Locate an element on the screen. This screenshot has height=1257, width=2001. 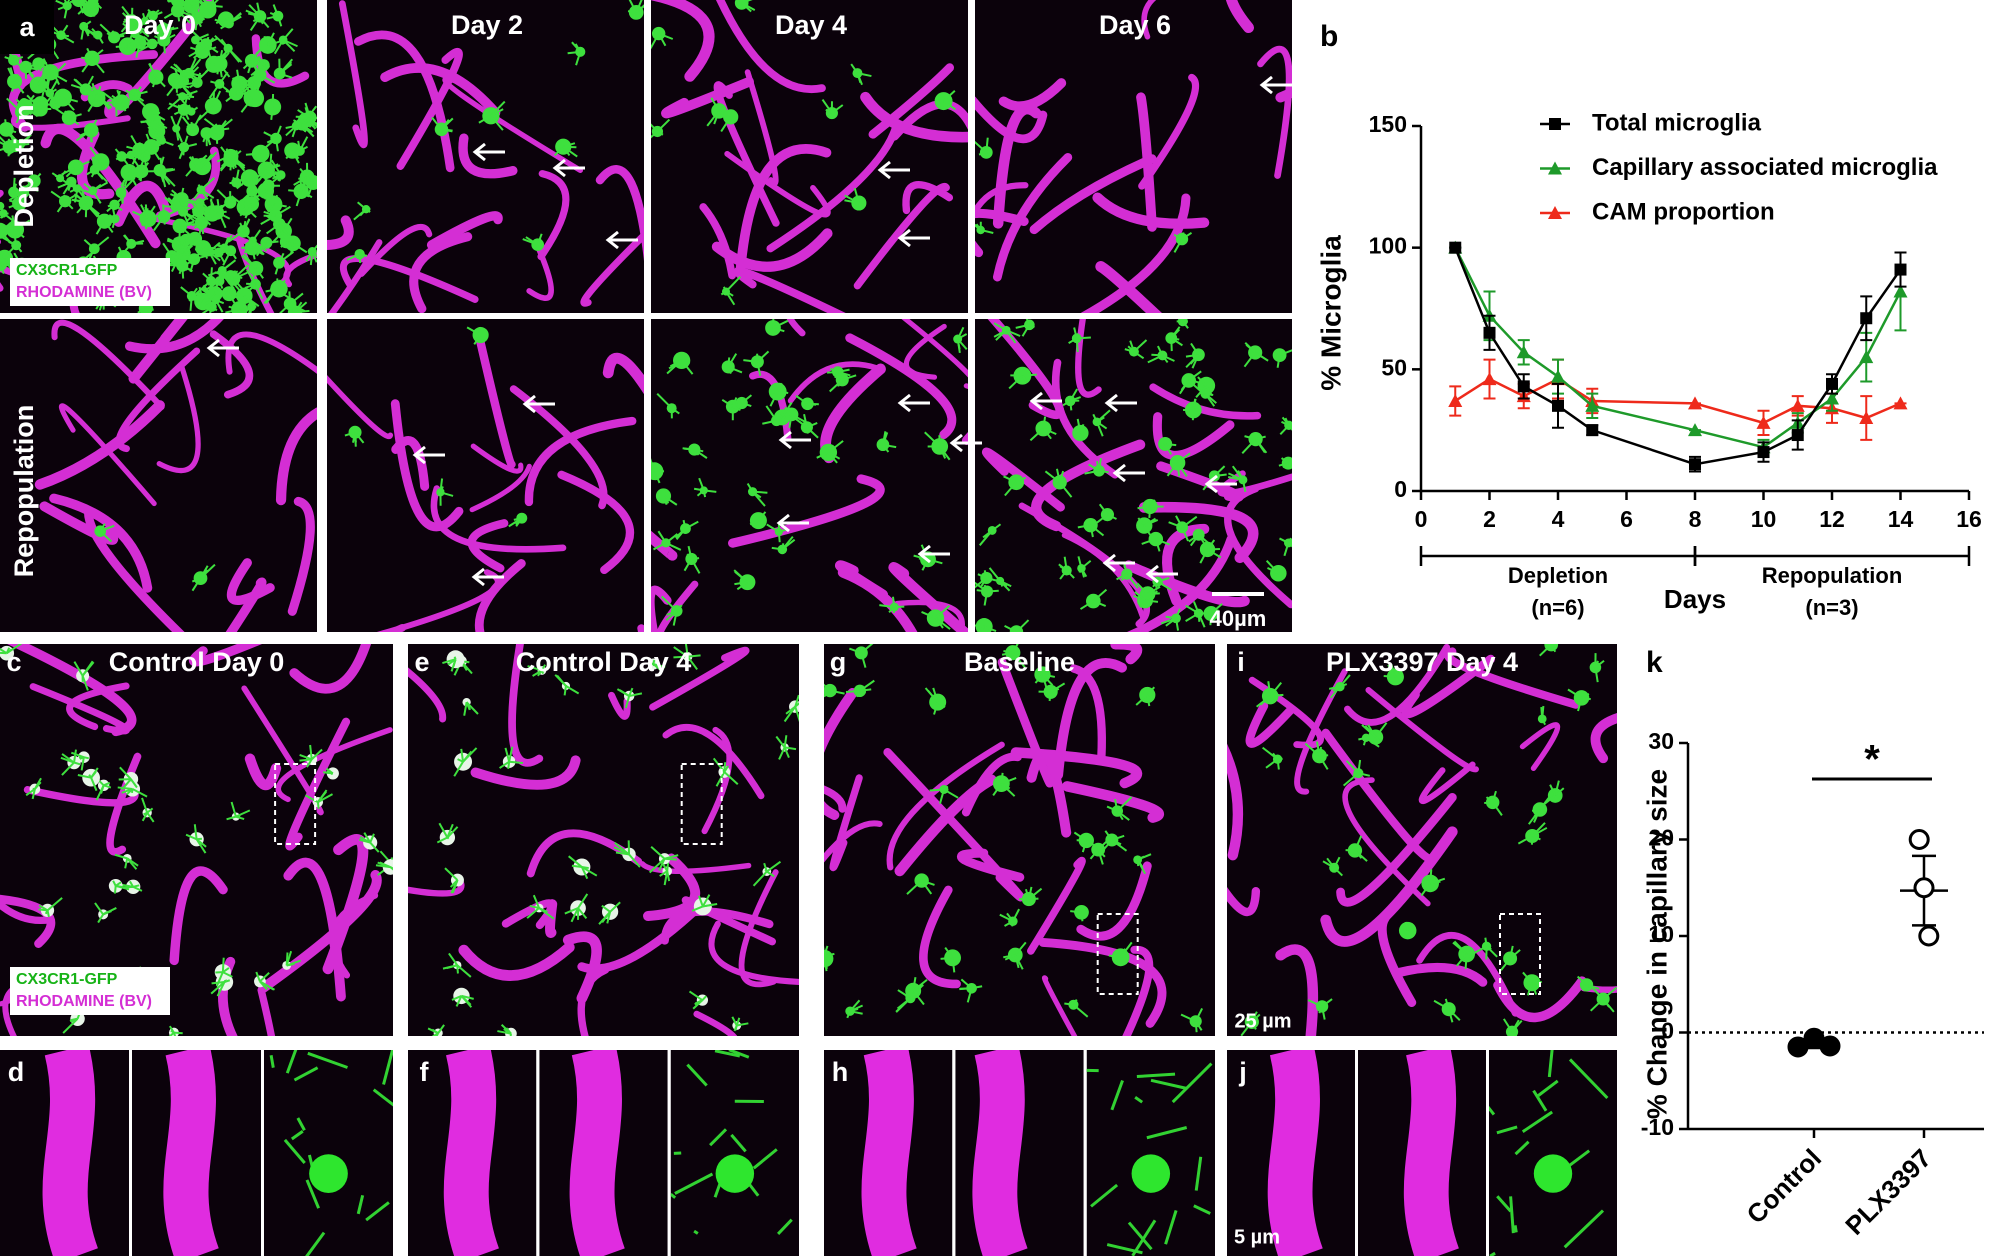
phase-label: Repopulation is located at coordinates (1832, 575).